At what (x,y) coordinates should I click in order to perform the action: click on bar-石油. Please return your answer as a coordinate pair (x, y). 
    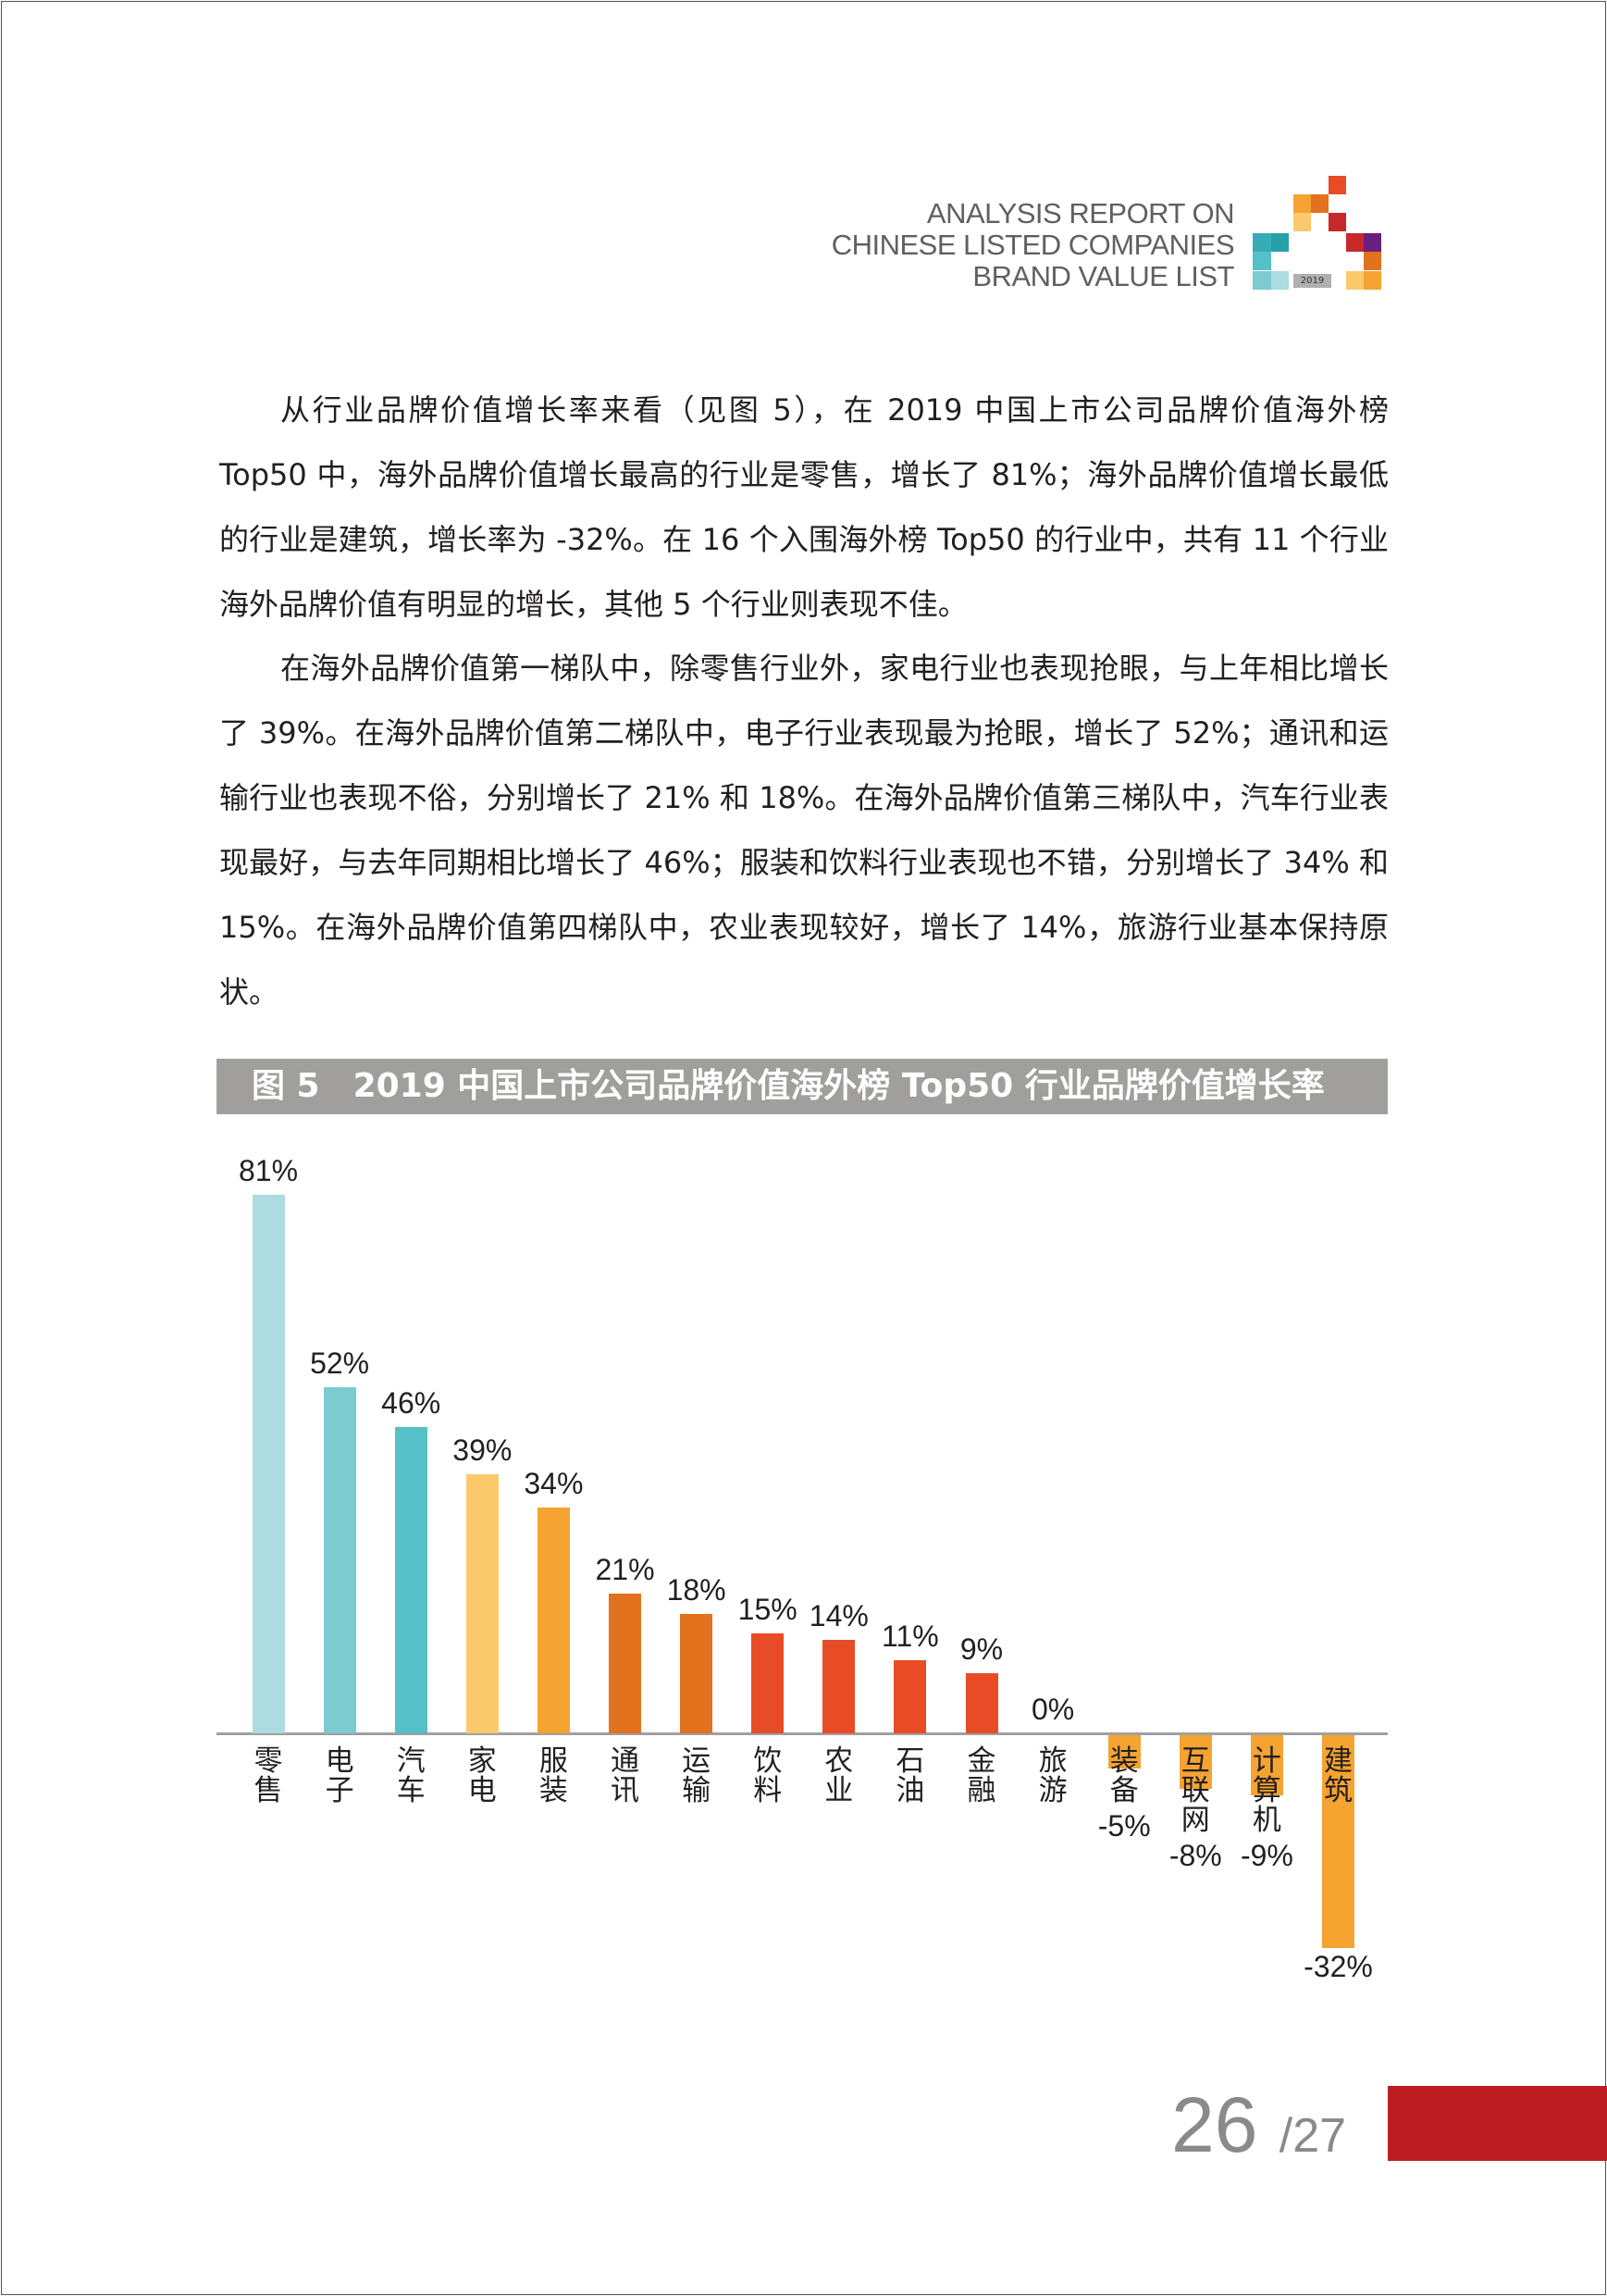
    Looking at the image, I should click on (910, 1696).